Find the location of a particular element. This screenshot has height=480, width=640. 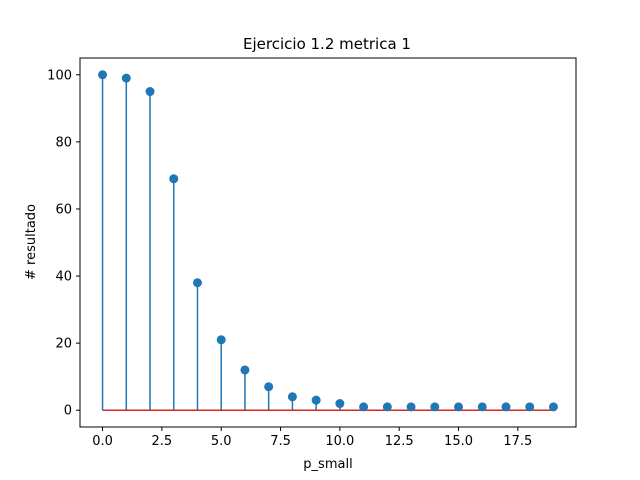

y-tick-label: 0 is located at coordinates (68, 411).